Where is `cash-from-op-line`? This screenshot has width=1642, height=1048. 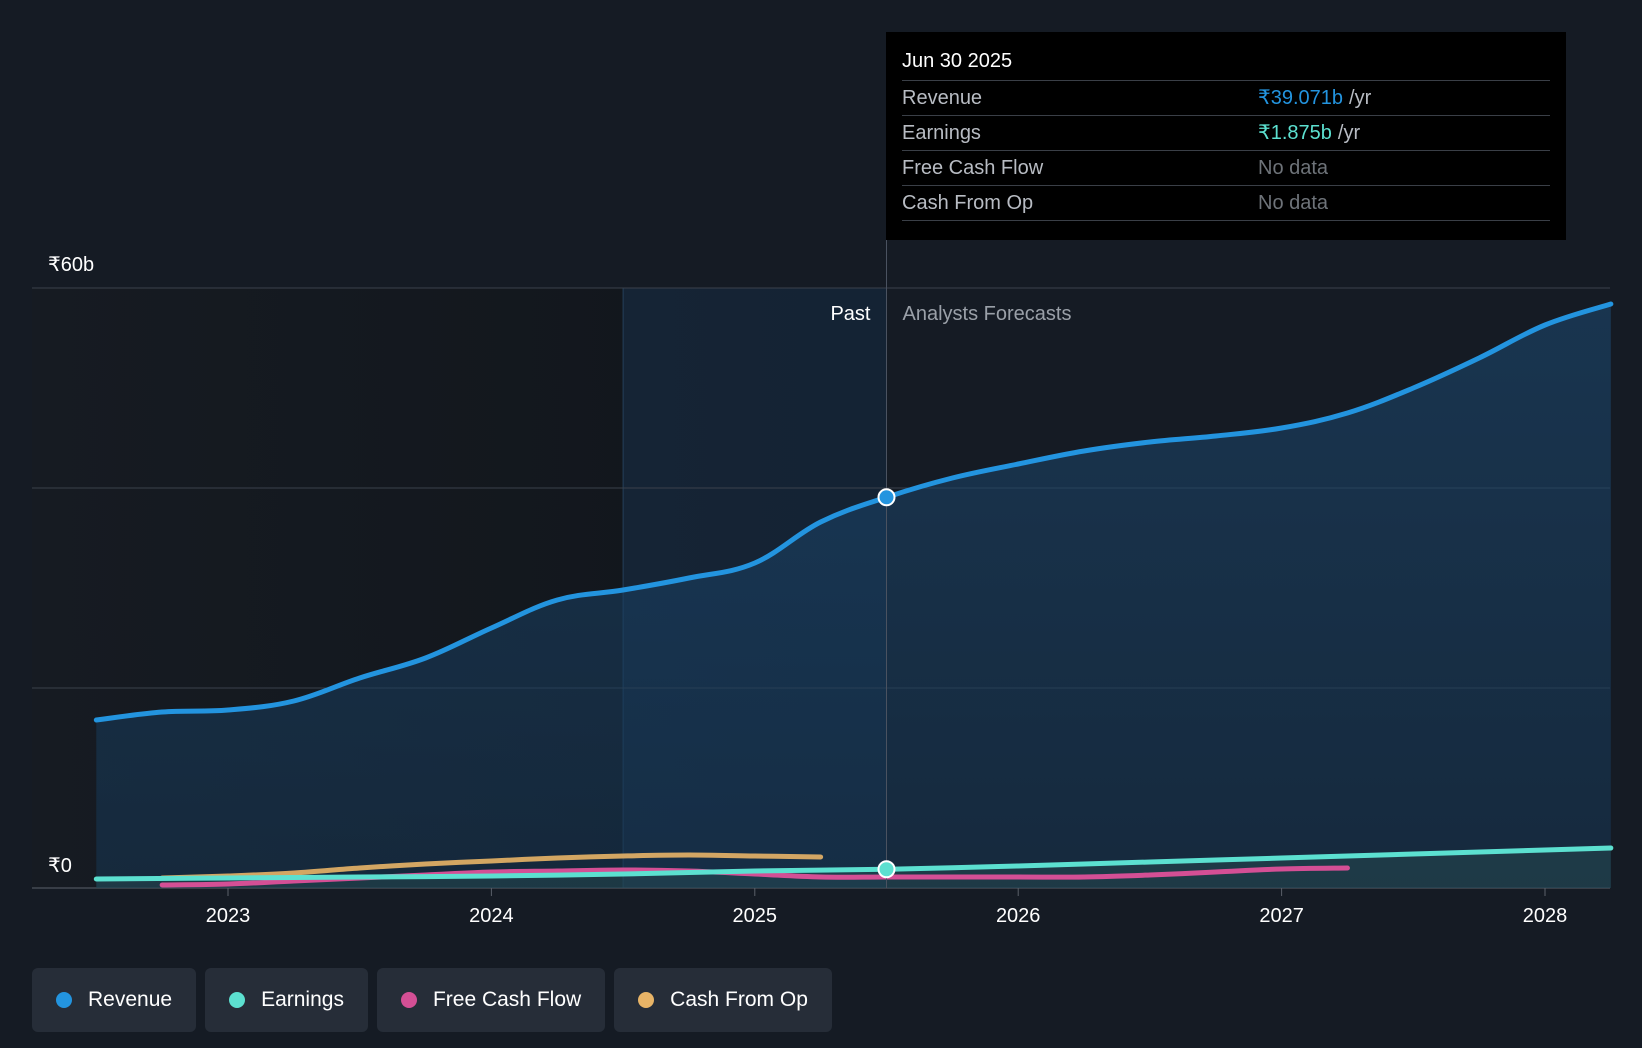
cash-from-op-line is located at coordinates (491, 866).